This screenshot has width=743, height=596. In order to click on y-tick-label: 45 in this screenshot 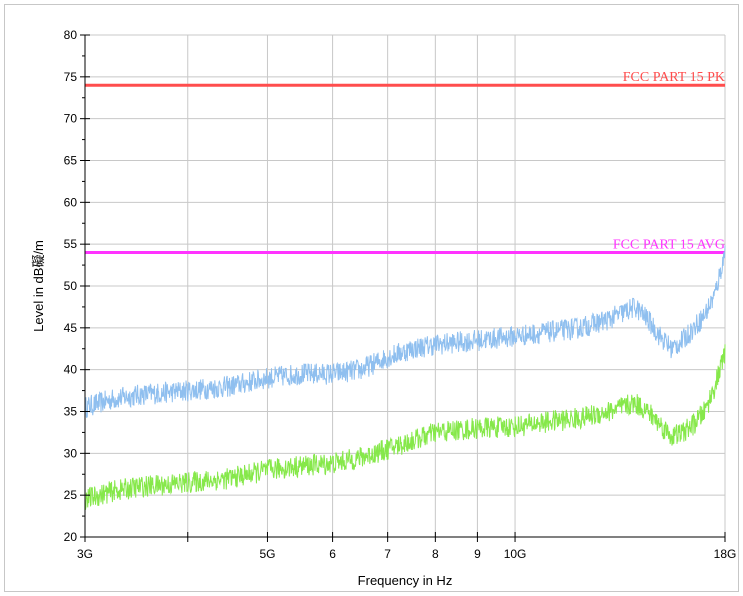, I will do `click(71, 328)`.